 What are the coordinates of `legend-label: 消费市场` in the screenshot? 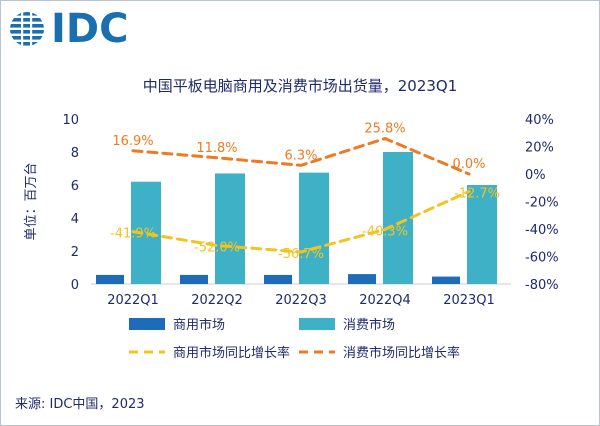 It's located at (369, 325).